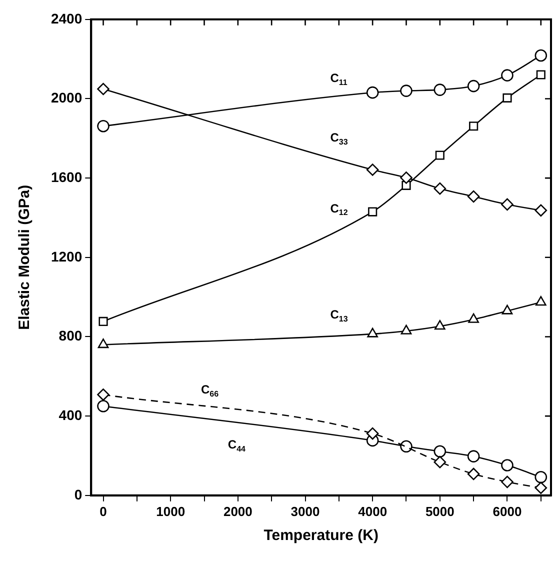  What do you see at coordinates (70, 414) in the screenshot?
I see `y-tick-label: 400` at bounding box center [70, 414].